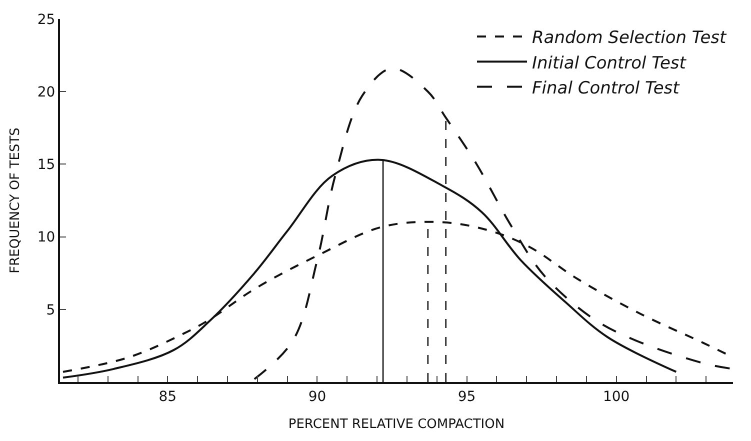 This screenshot has height=441, width=751. Describe the element at coordinates (167, 396) in the screenshot. I see `x-tick-label: 85` at that location.